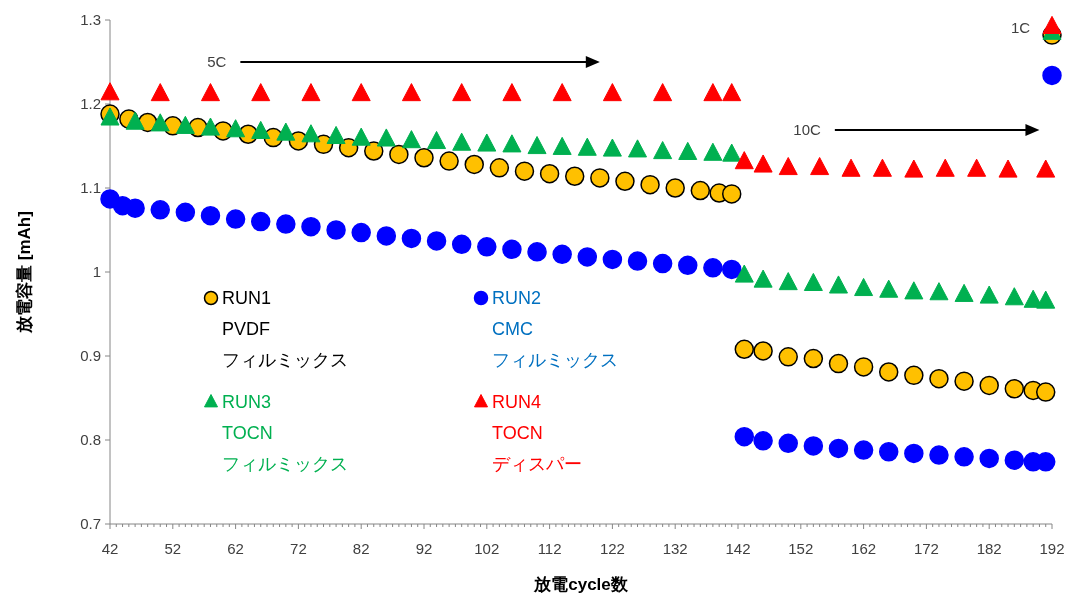 This screenshot has height=598, width=1077. I want to click on legend-label: RUN3 TOCN フィルミックス, so click(285, 433).